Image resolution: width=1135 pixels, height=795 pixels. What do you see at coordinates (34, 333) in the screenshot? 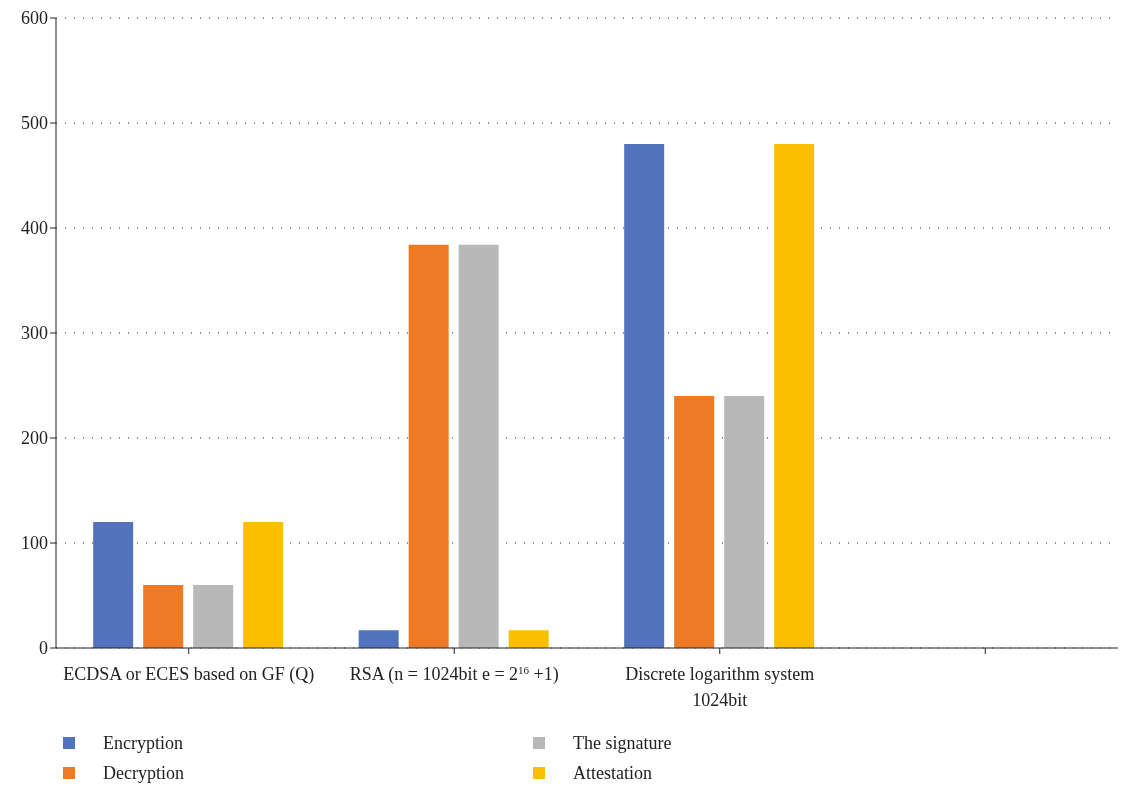
I see `y-tick-label: 300` at bounding box center [34, 333].